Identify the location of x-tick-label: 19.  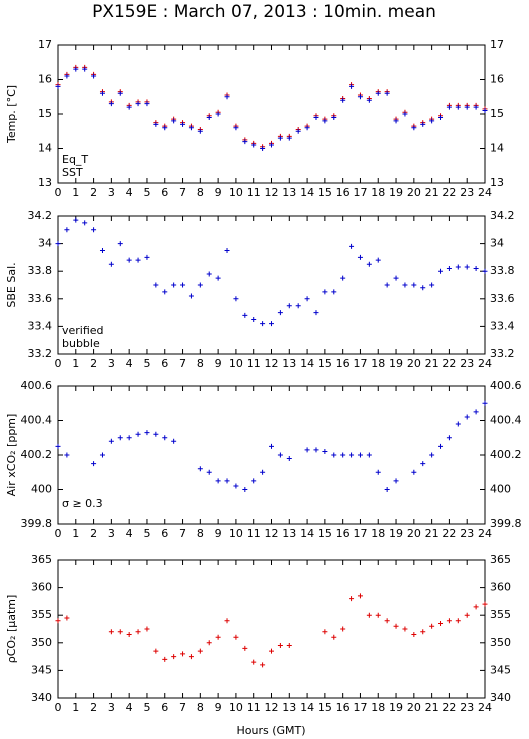
(396, 363).